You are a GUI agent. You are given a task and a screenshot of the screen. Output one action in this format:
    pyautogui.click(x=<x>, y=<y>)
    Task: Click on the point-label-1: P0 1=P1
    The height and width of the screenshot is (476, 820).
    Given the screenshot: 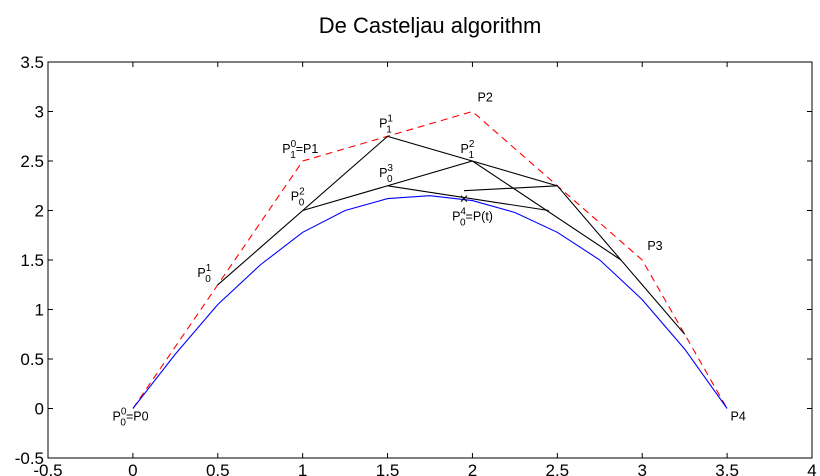 What is the action you would take?
    pyautogui.click(x=300, y=150)
    